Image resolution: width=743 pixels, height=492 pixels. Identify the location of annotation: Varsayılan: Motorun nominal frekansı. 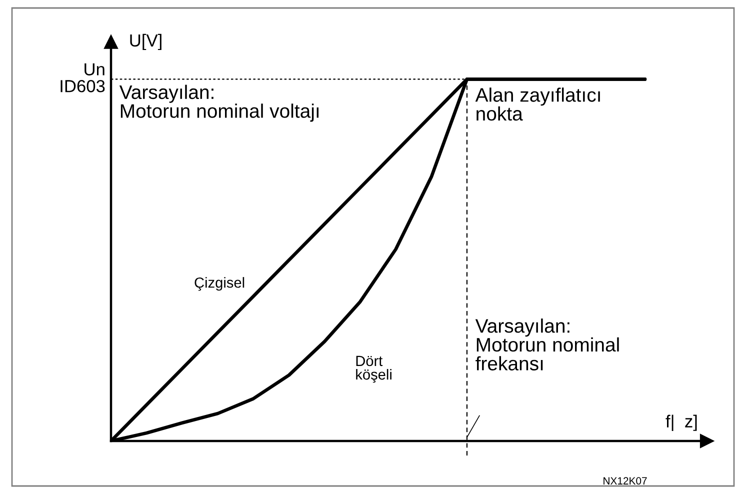
(547, 344).